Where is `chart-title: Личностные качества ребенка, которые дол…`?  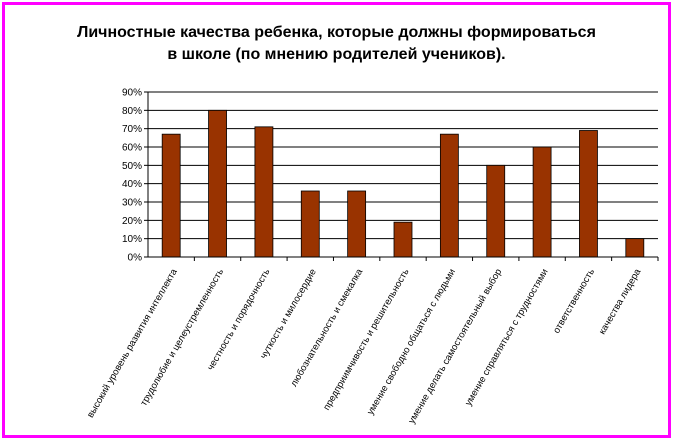
chart-title: Личностные качества ребенка, которые дол… is located at coordinates (336, 44).